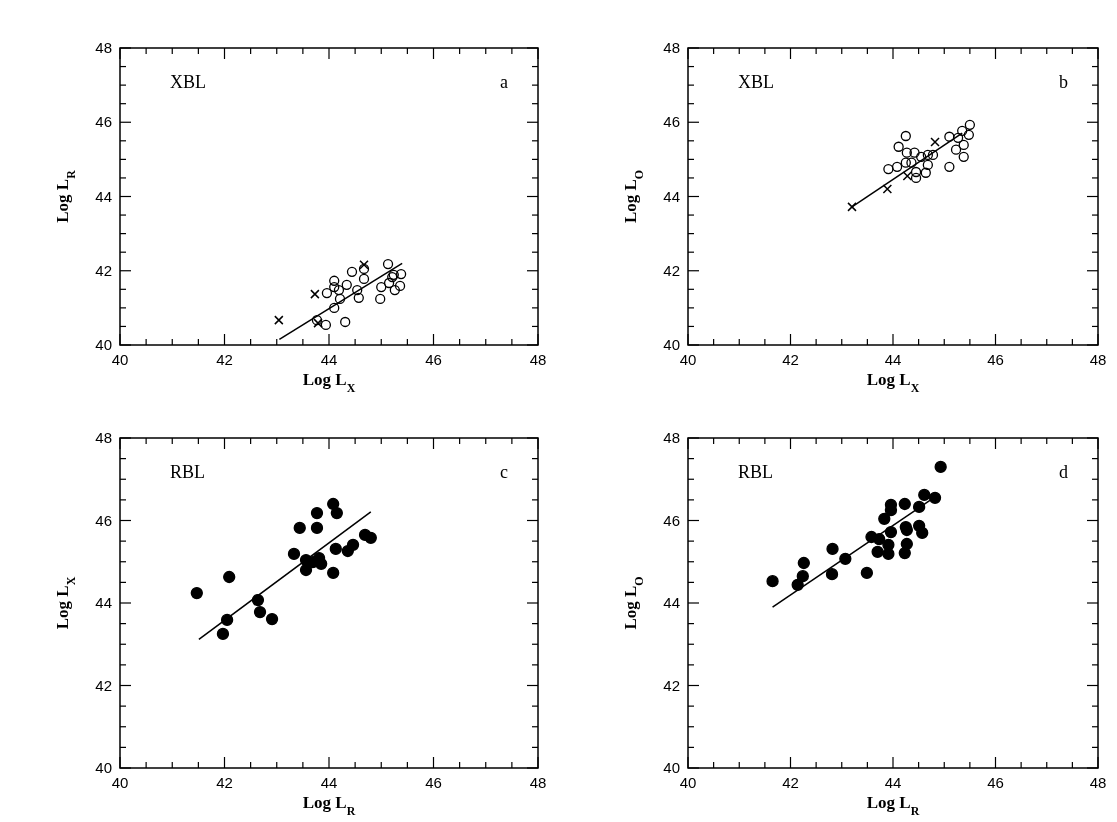 The height and width of the screenshot is (822, 1117). I want to click on annotation: b, so click(1063, 82).